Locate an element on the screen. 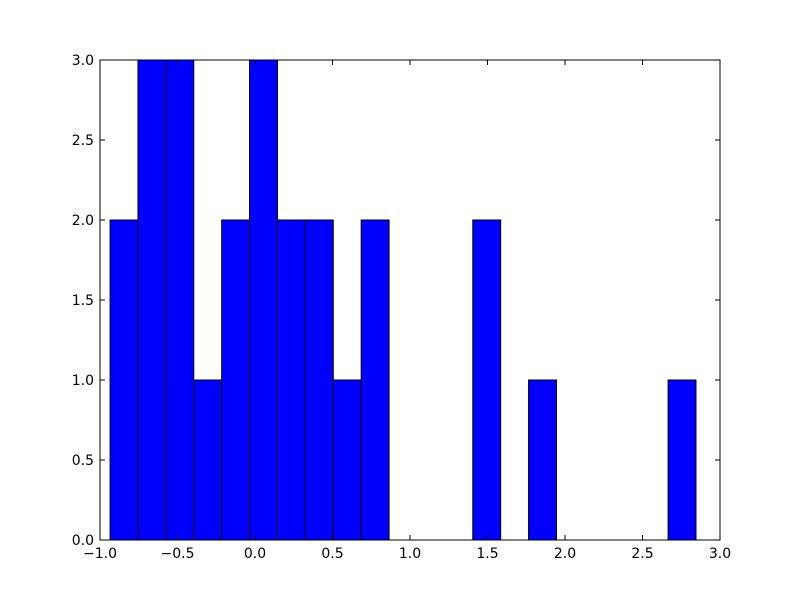  x-tick-label: −0.5 is located at coordinates (178, 554).